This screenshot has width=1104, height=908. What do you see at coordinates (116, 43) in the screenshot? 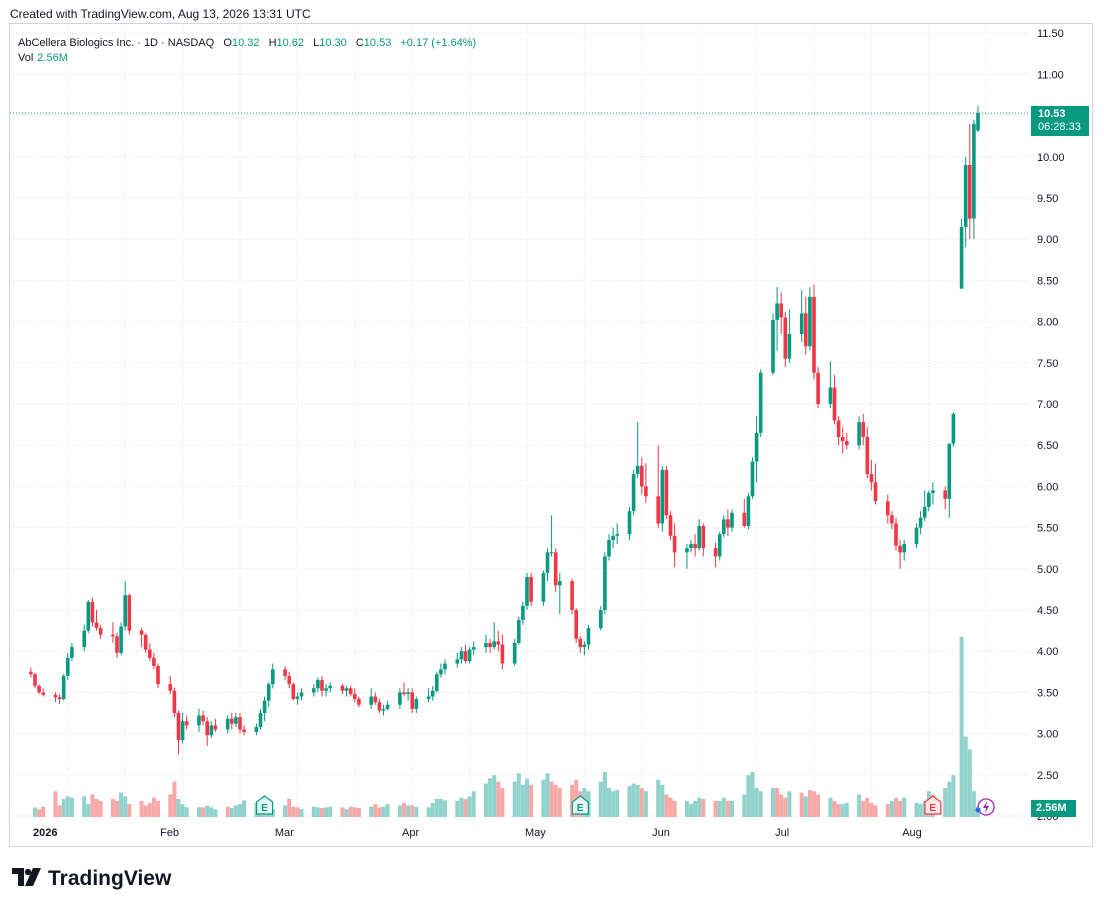
I see `symbol-title: AbCellera Biologics Inc. · 1D · NASDAQ` at bounding box center [116, 43].